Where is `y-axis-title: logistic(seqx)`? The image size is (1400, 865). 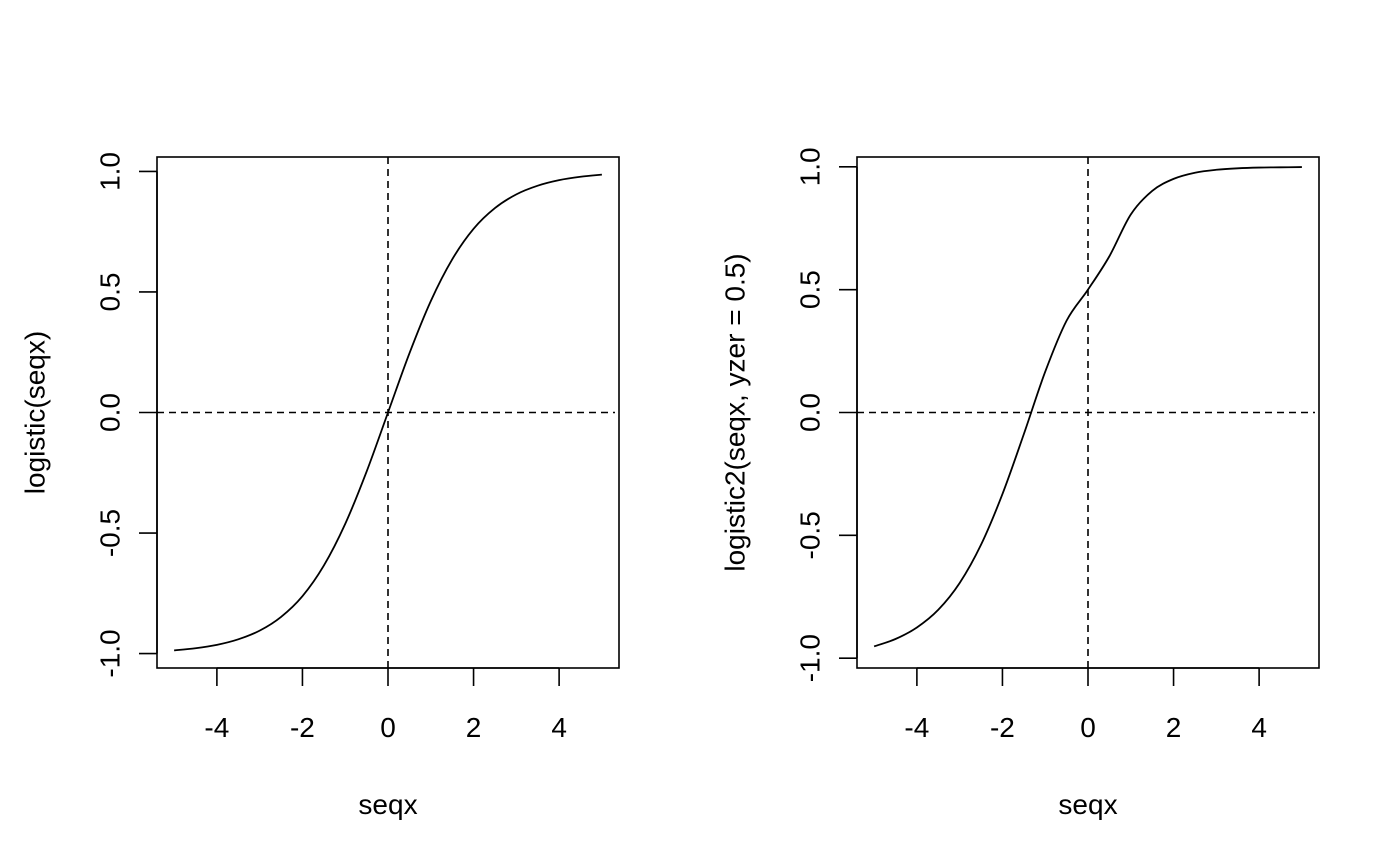 y-axis-title: logistic(seqx) is located at coordinates (35, 412).